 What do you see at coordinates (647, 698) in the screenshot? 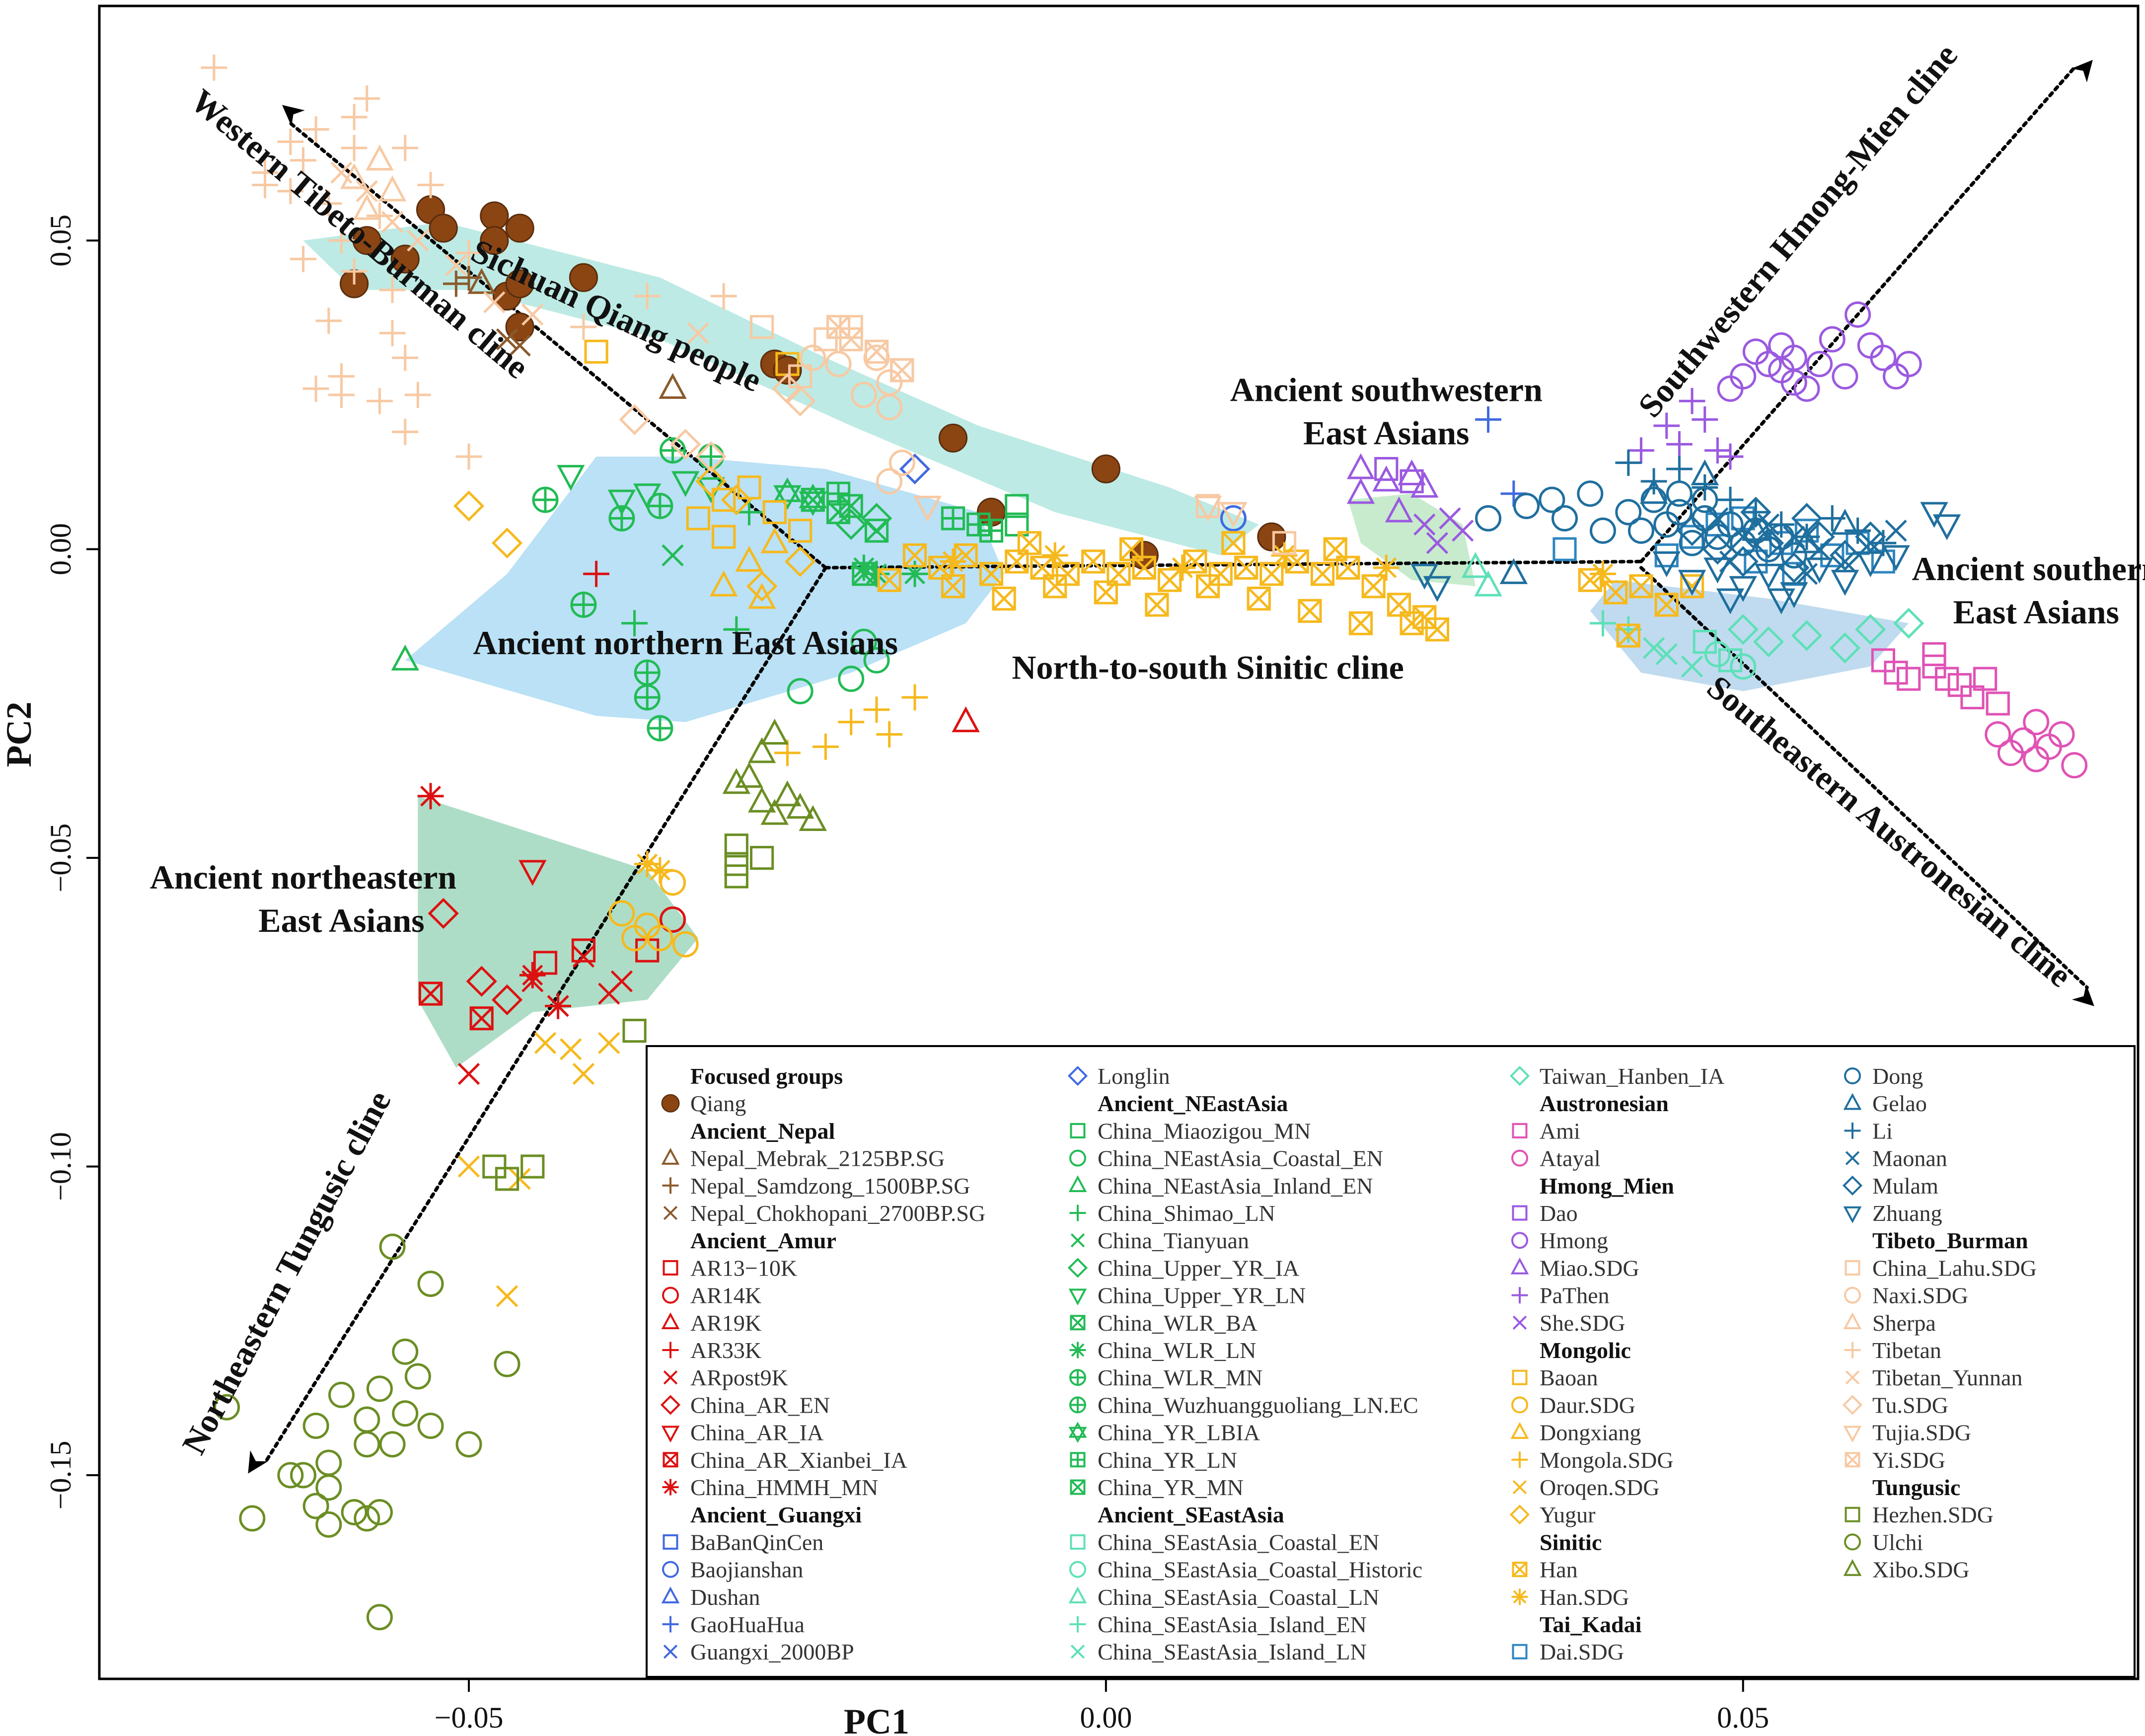
I see `point-china-wlr-mn` at bounding box center [647, 698].